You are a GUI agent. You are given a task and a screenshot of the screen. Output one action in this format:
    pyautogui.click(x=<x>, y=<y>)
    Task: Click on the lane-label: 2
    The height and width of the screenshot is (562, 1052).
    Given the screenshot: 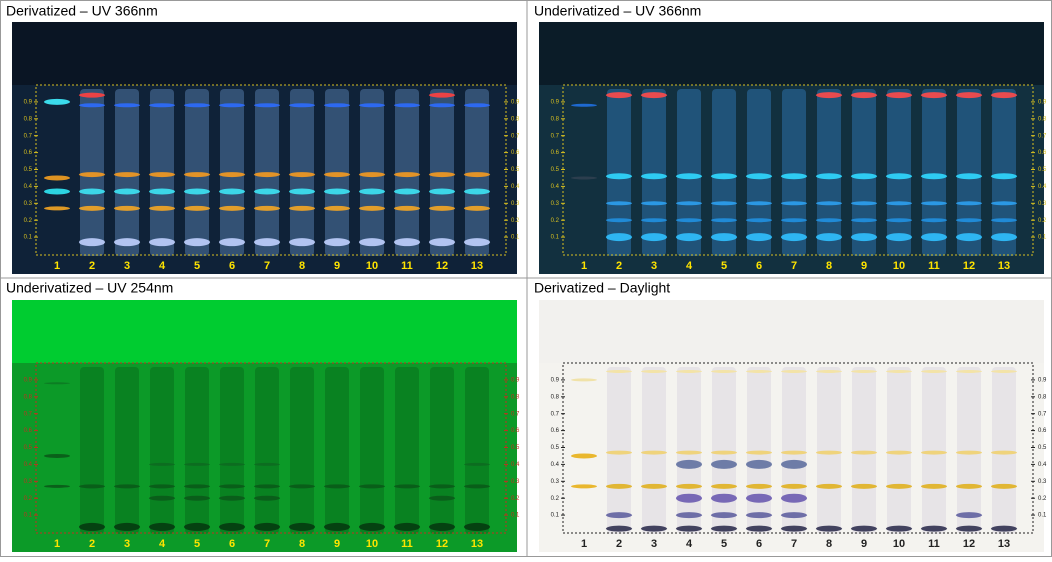 What is the action you would take?
    pyautogui.click(x=619, y=544)
    